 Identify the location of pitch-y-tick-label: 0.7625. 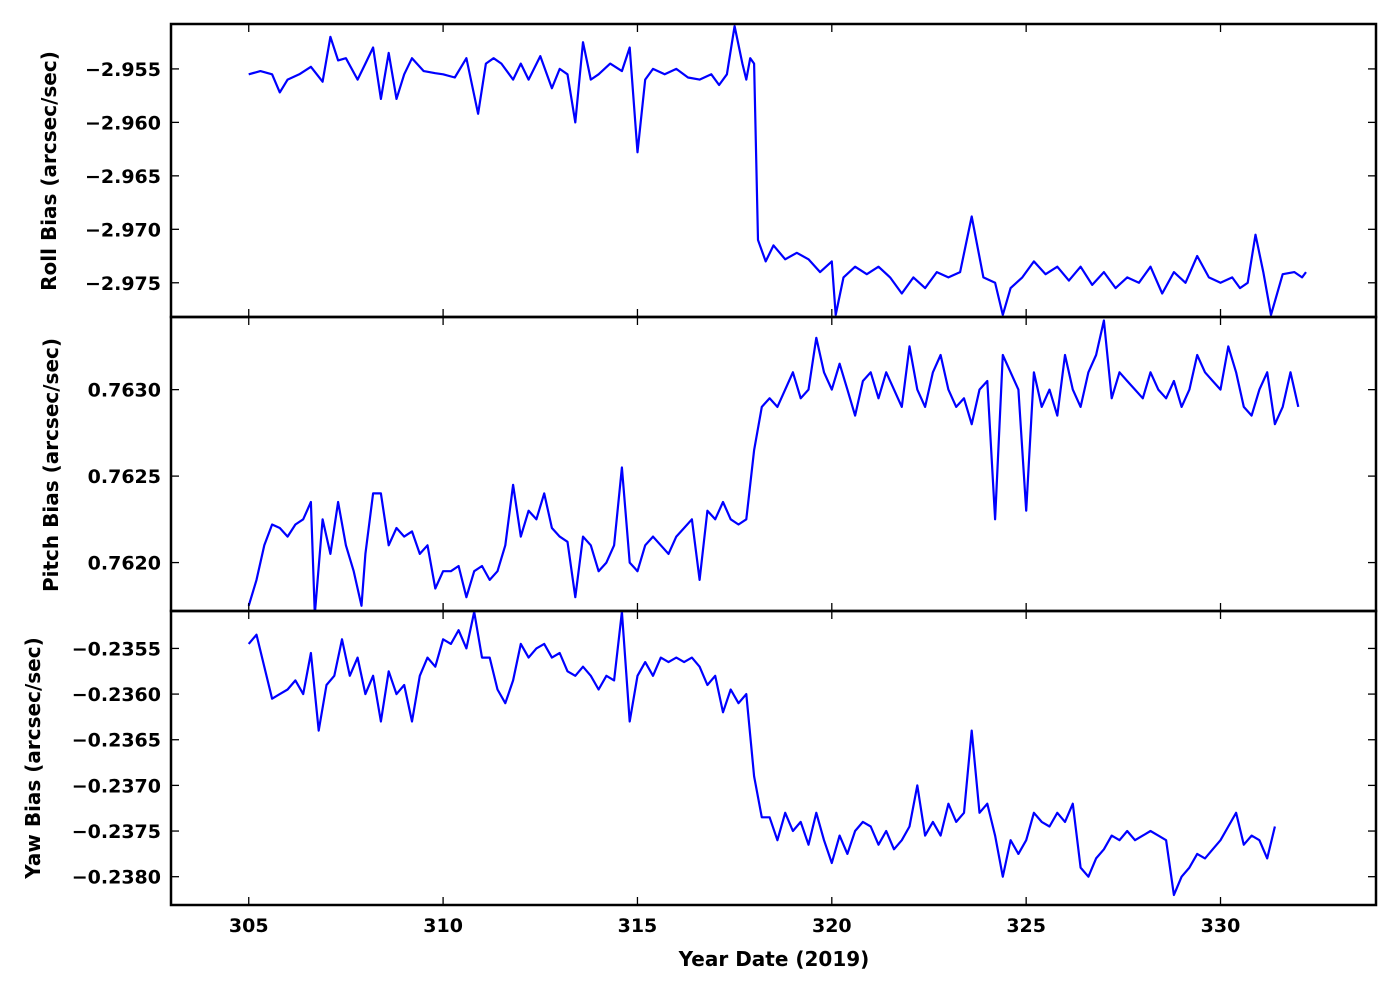
(124, 477).